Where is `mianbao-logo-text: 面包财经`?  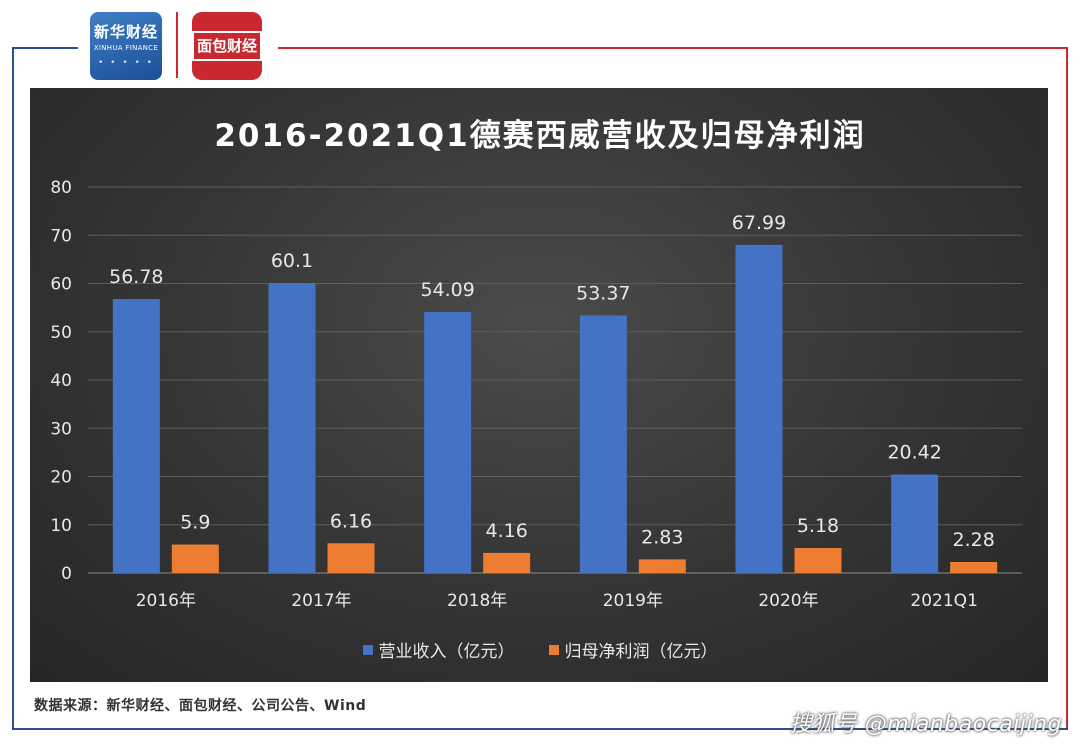
mianbao-logo-text: 面包财经 is located at coordinates (227, 46).